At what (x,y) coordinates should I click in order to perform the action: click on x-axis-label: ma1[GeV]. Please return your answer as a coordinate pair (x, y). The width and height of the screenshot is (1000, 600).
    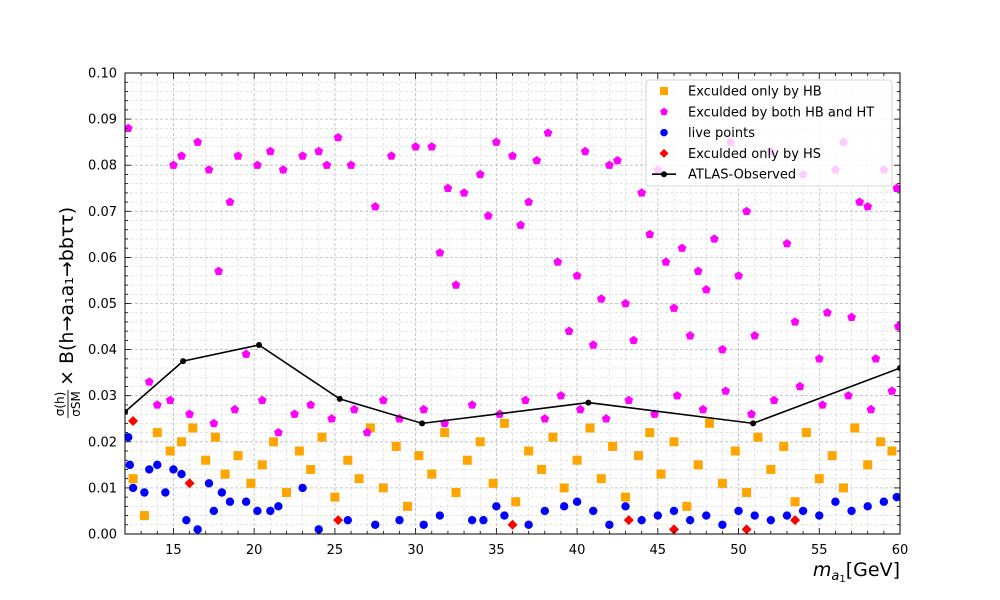
    Looking at the image, I should click on (856, 572).